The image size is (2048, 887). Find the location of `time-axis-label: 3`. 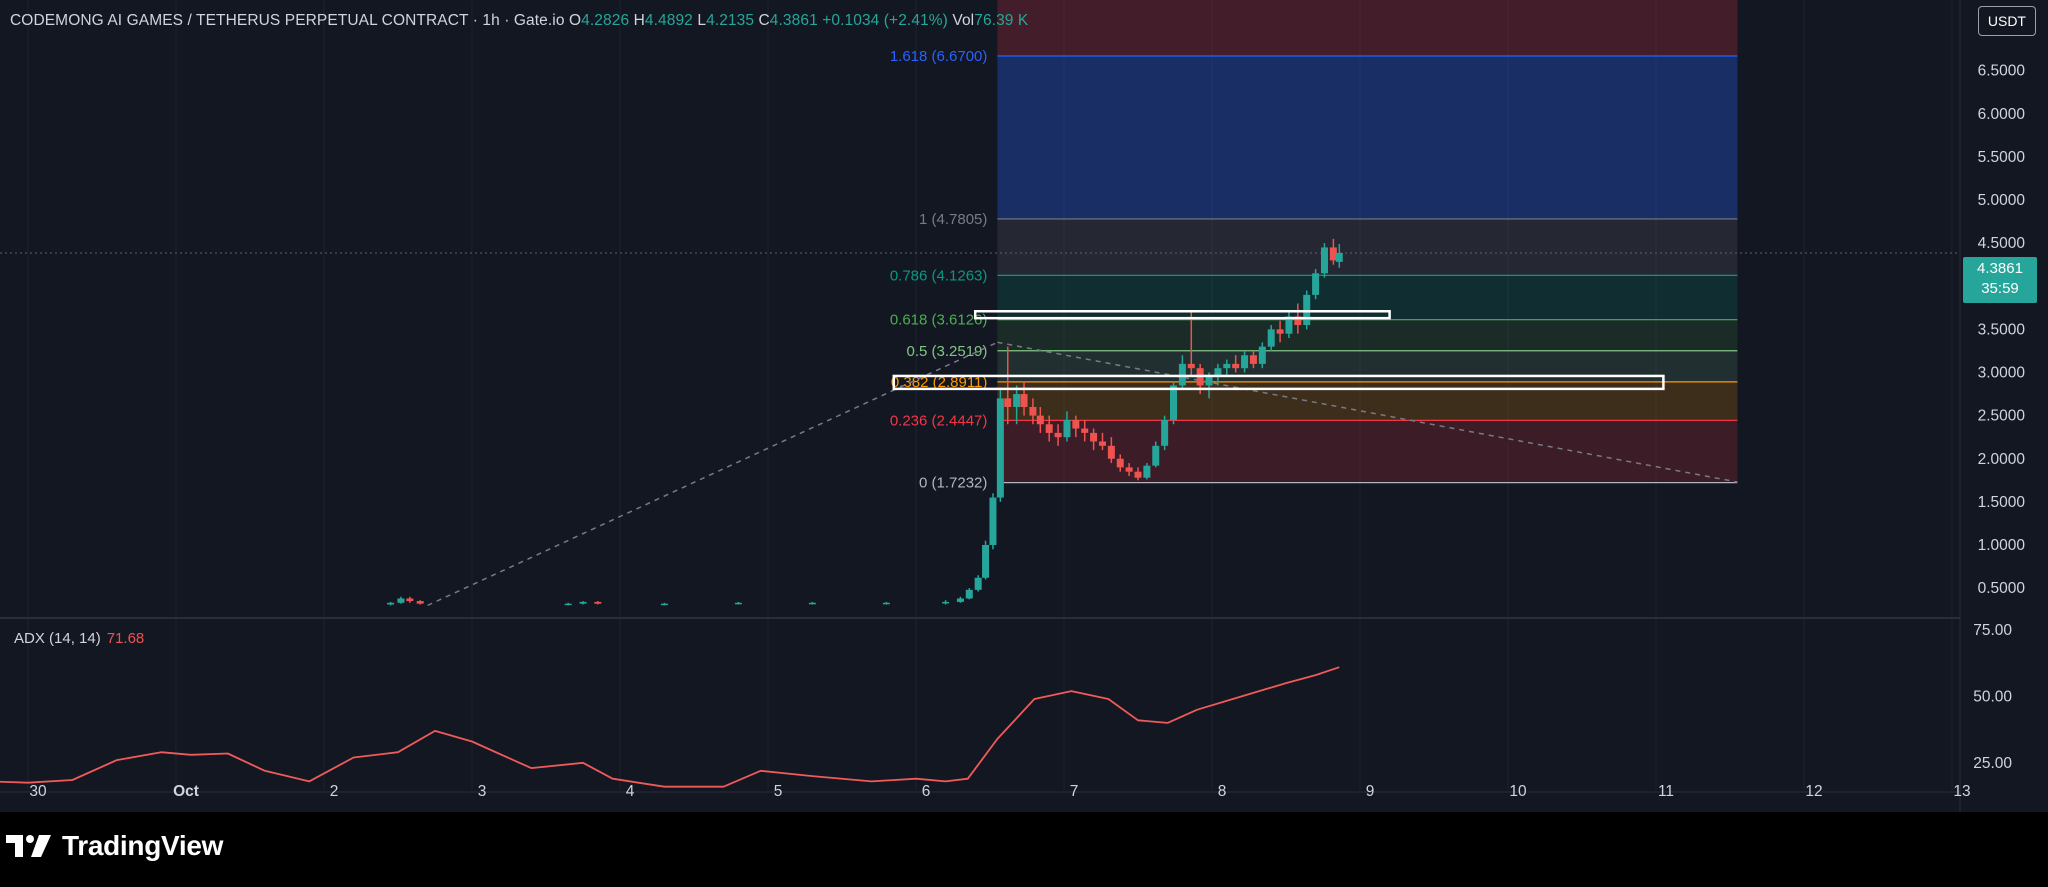

time-axis-label: 3 is located at coordinates (482, 791).